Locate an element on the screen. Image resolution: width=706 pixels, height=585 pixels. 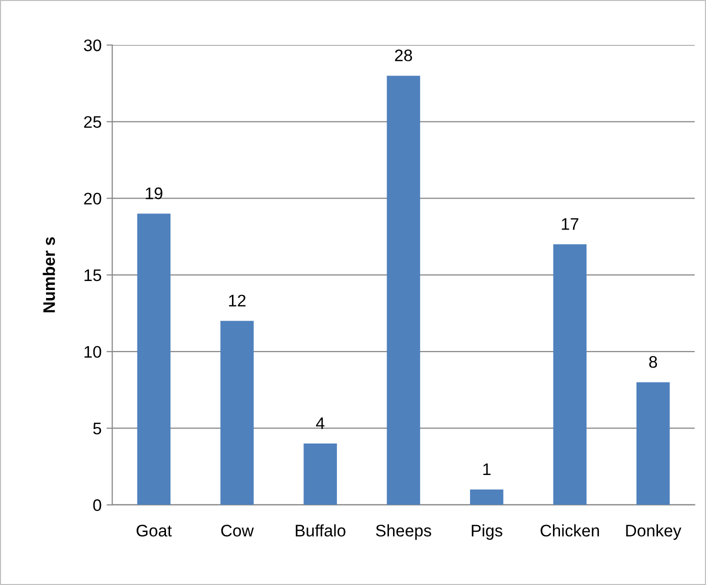
y-tick-label: 10 is located at coordinates (93, 352).